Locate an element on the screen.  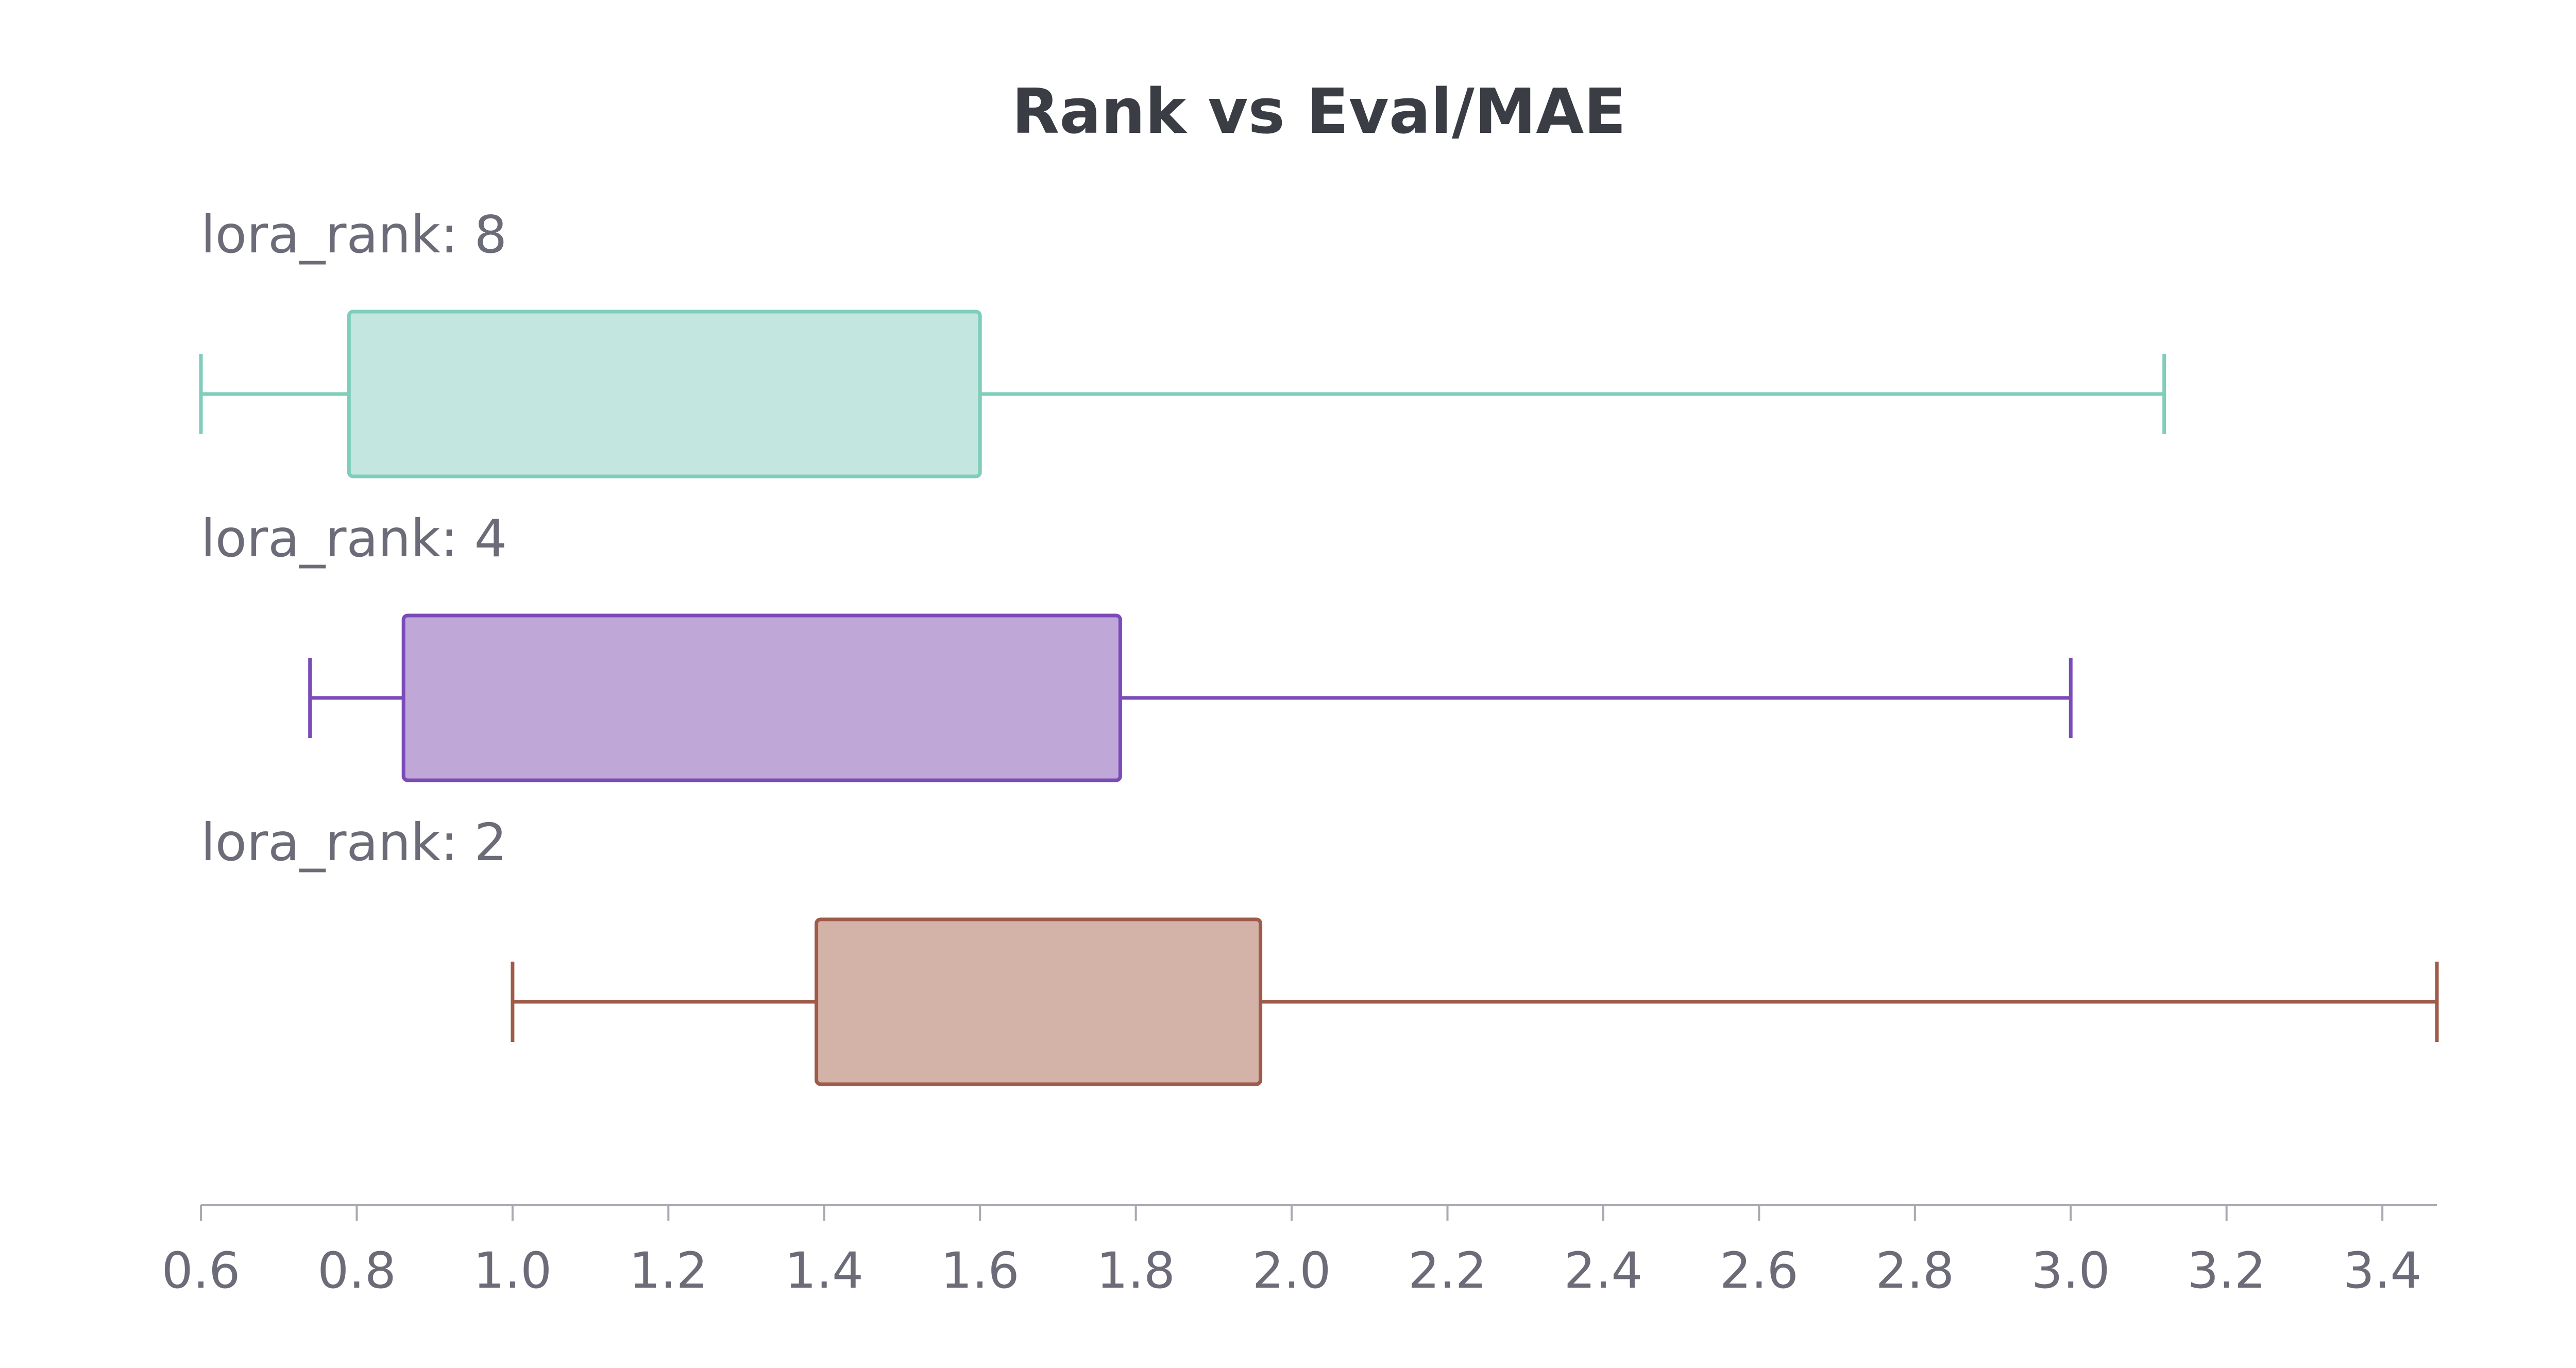
x-tick-label: 1.8 is located at coordinates (1135, 1270).